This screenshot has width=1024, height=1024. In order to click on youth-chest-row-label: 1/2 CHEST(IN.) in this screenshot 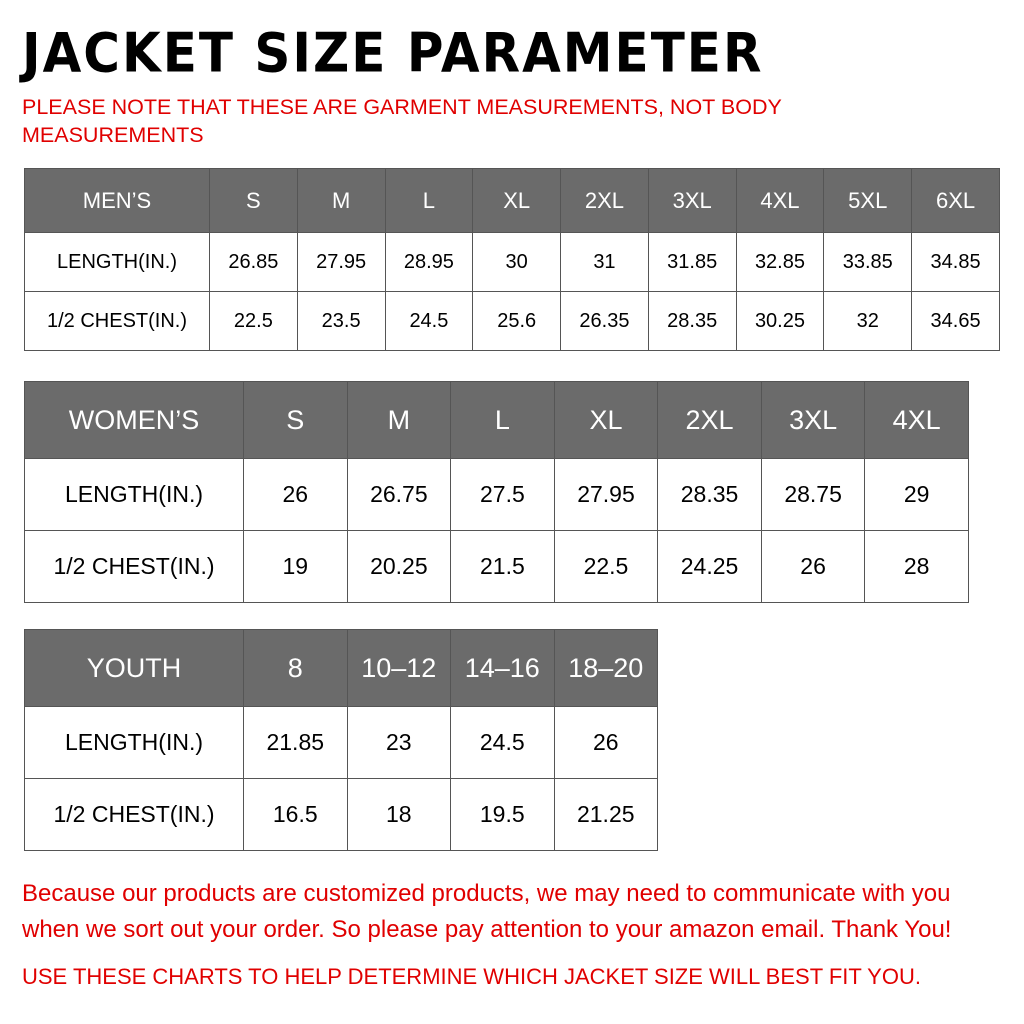, I will do `click(134, 814)`.